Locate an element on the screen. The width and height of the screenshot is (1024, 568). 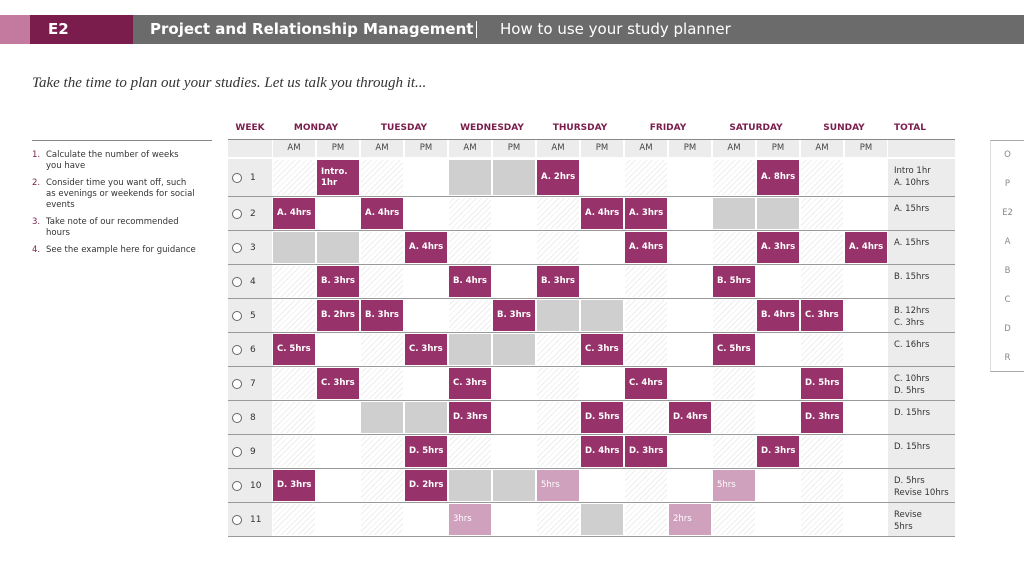
week-number: 2 is located at coordinates (253, 213).